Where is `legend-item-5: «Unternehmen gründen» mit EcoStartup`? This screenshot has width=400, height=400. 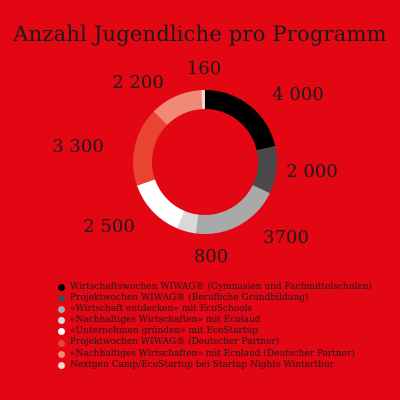
legend-item-5: «Unternehmen gründen» mit EcoStartup is located at coordinates (226, 331).